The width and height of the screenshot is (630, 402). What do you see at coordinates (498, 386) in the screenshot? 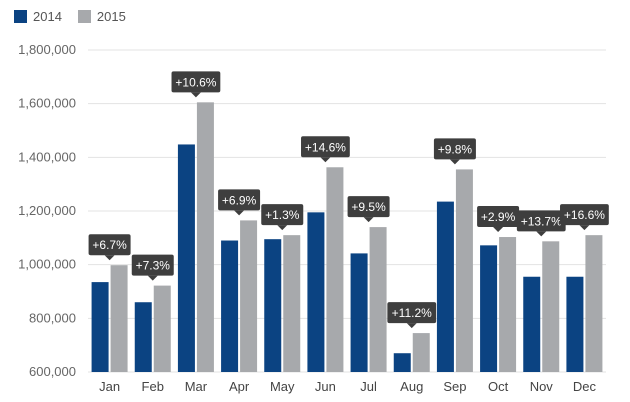
I see `x-tick-label: Oct` at bounding box center [498, 386].